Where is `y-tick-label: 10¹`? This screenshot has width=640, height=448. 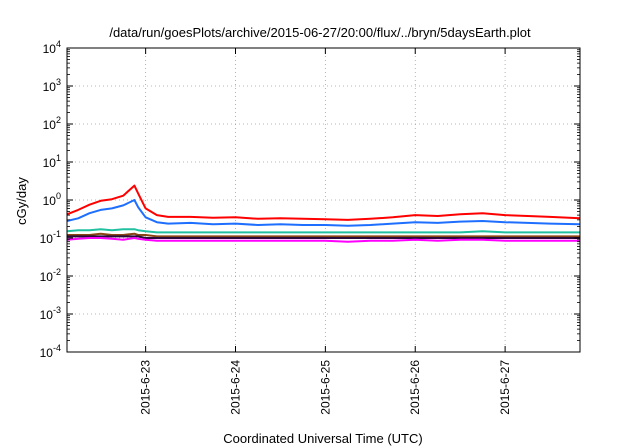
y-tick-label: 10¹ is located at coordinates (52, 161).